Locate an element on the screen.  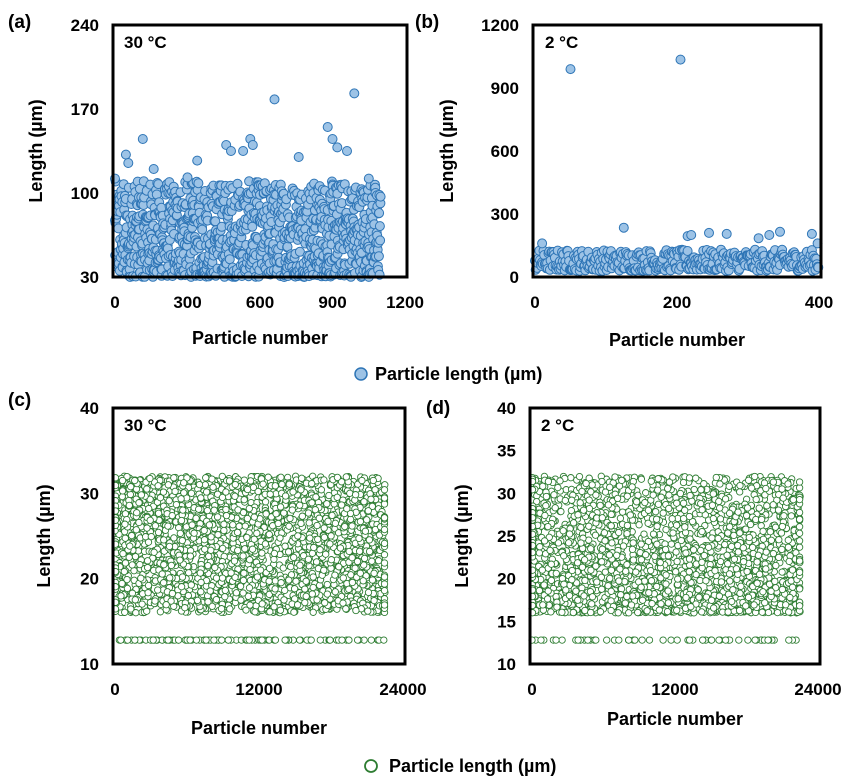
y-tick-label: 10 is located at coordinates (89, 664).